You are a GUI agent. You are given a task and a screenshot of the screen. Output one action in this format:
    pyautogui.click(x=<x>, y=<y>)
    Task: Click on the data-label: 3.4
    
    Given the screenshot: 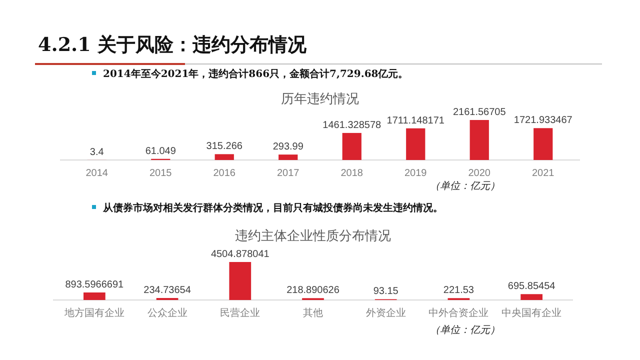 What is the action you would take?
    pyautogui.click(x=97, y=152)
    